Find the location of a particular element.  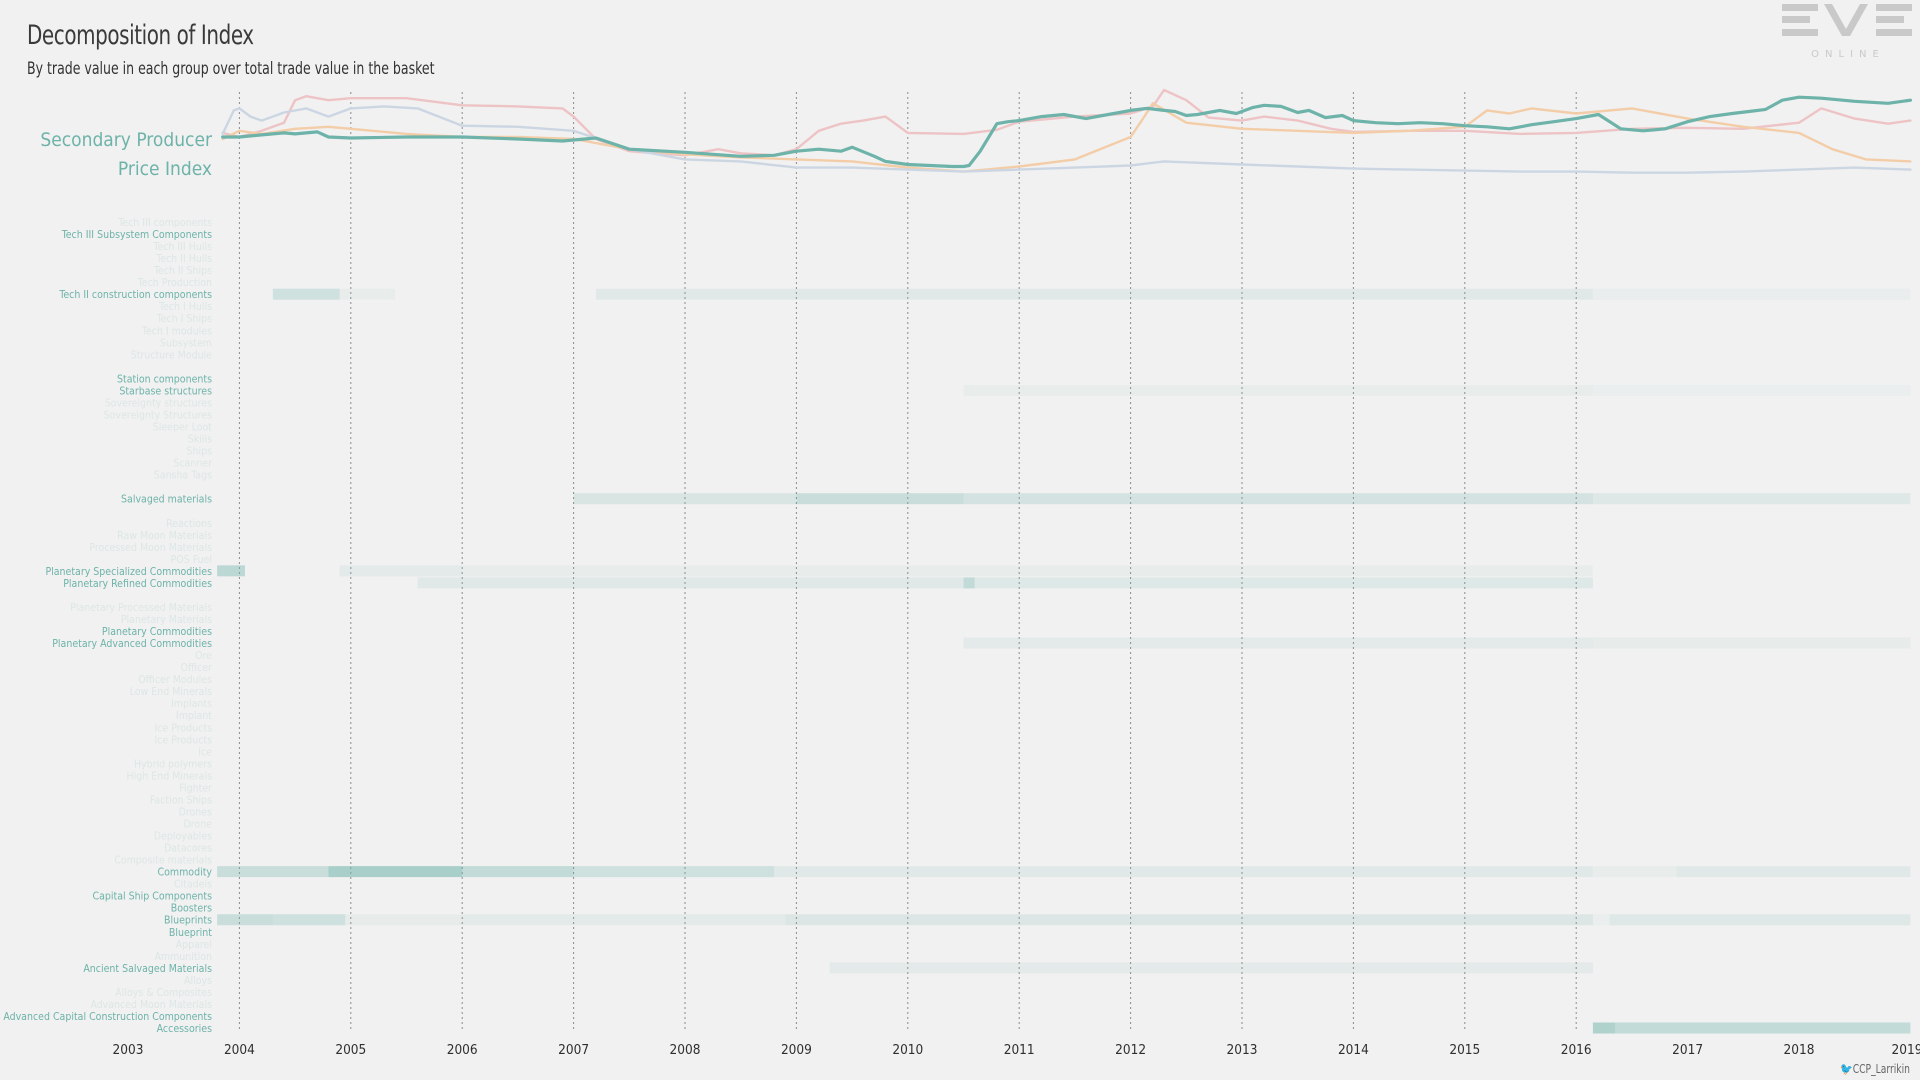

twitter-credit: 🐦CCP_Larrikin is located at coordinates (1875, 1069).